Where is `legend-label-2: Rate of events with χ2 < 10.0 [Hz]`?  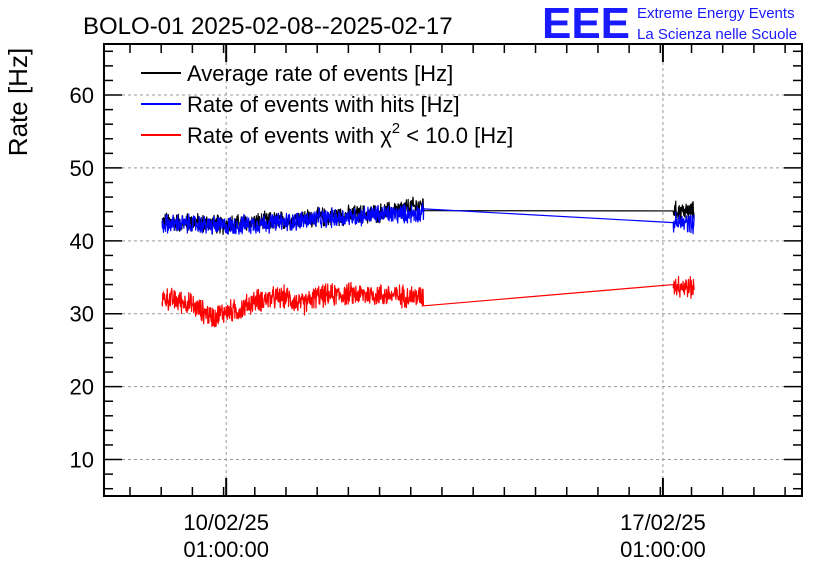
legend-label-2: Rate of events with χ2 < 10.0 [Hz] is located at coordinates (350, 134).